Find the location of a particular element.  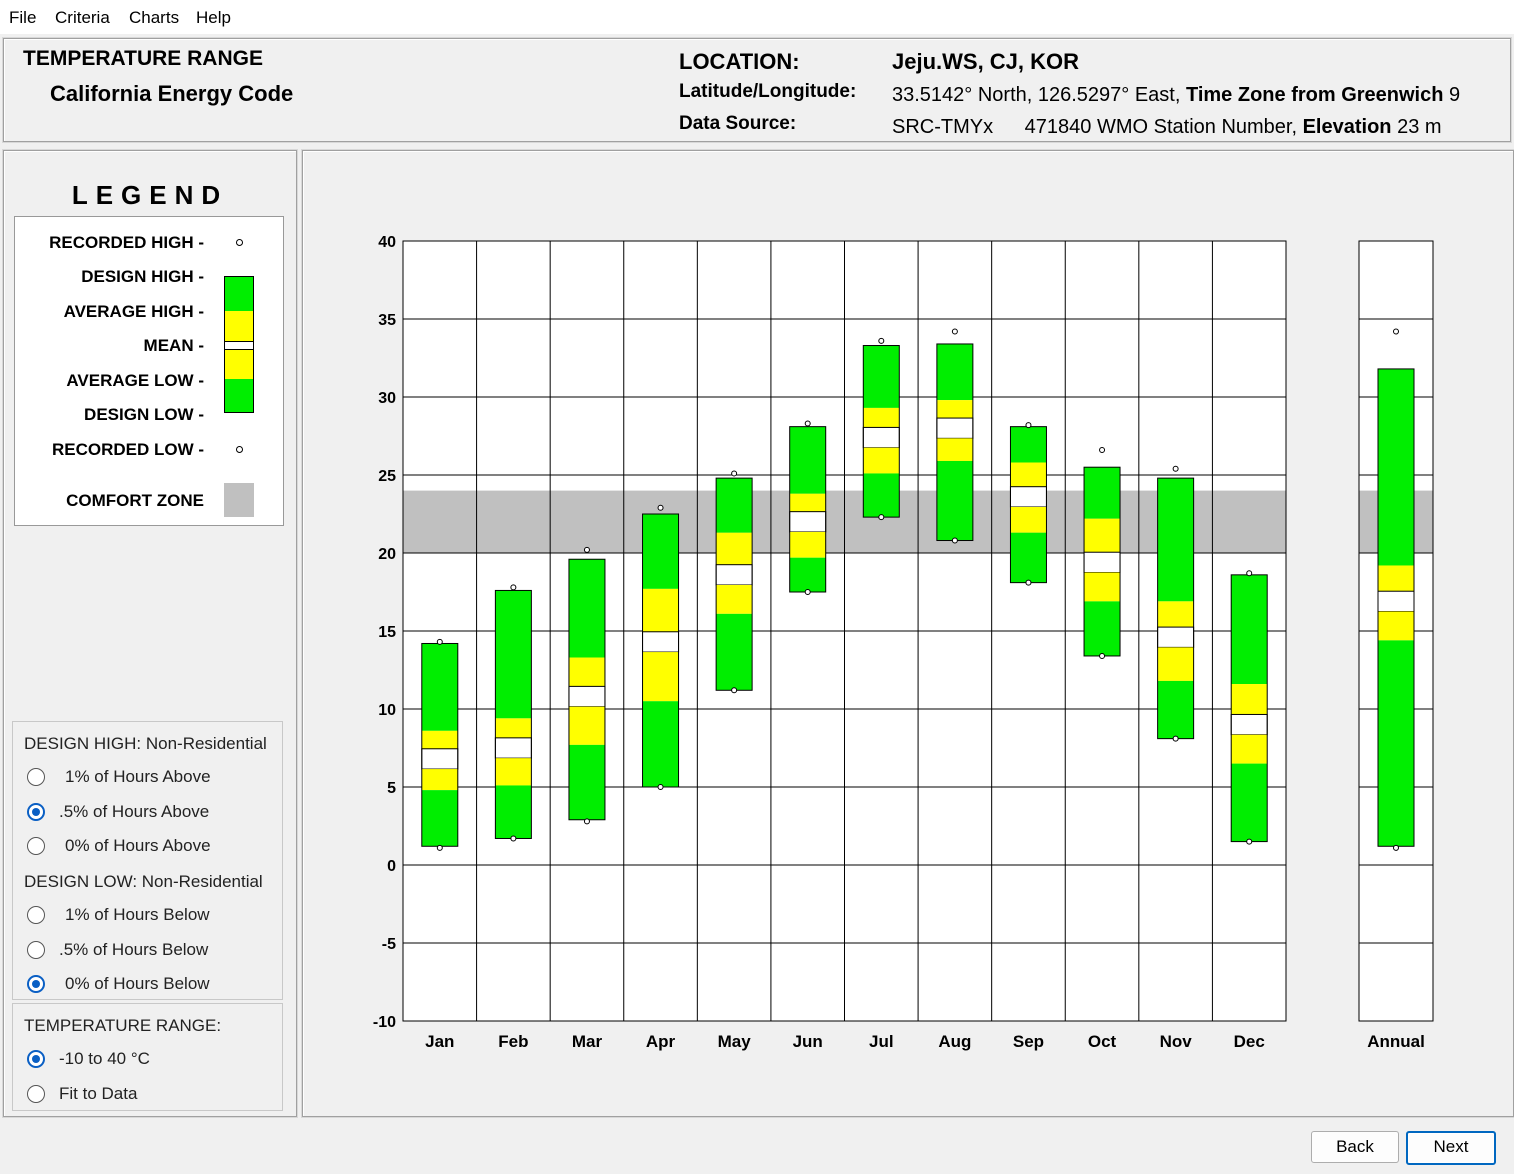

legend-swatch-design-low is located at coordinates (239, 395).